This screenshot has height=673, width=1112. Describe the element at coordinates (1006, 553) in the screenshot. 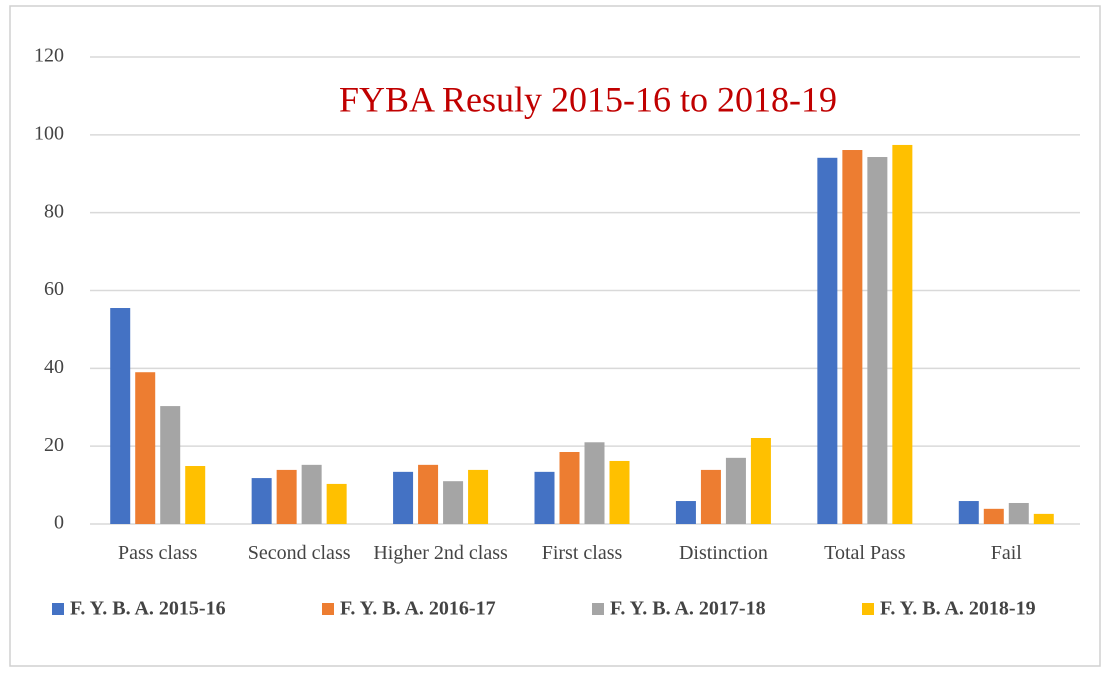

I see `x-tick-label: Fail` at that location.